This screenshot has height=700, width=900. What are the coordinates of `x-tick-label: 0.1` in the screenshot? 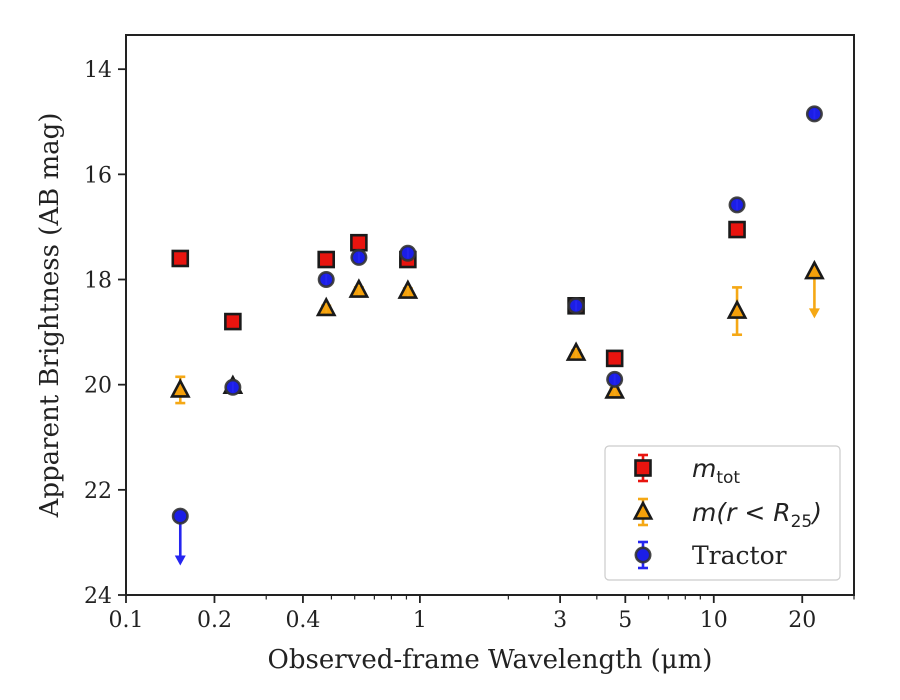 It's located at (126, 620).